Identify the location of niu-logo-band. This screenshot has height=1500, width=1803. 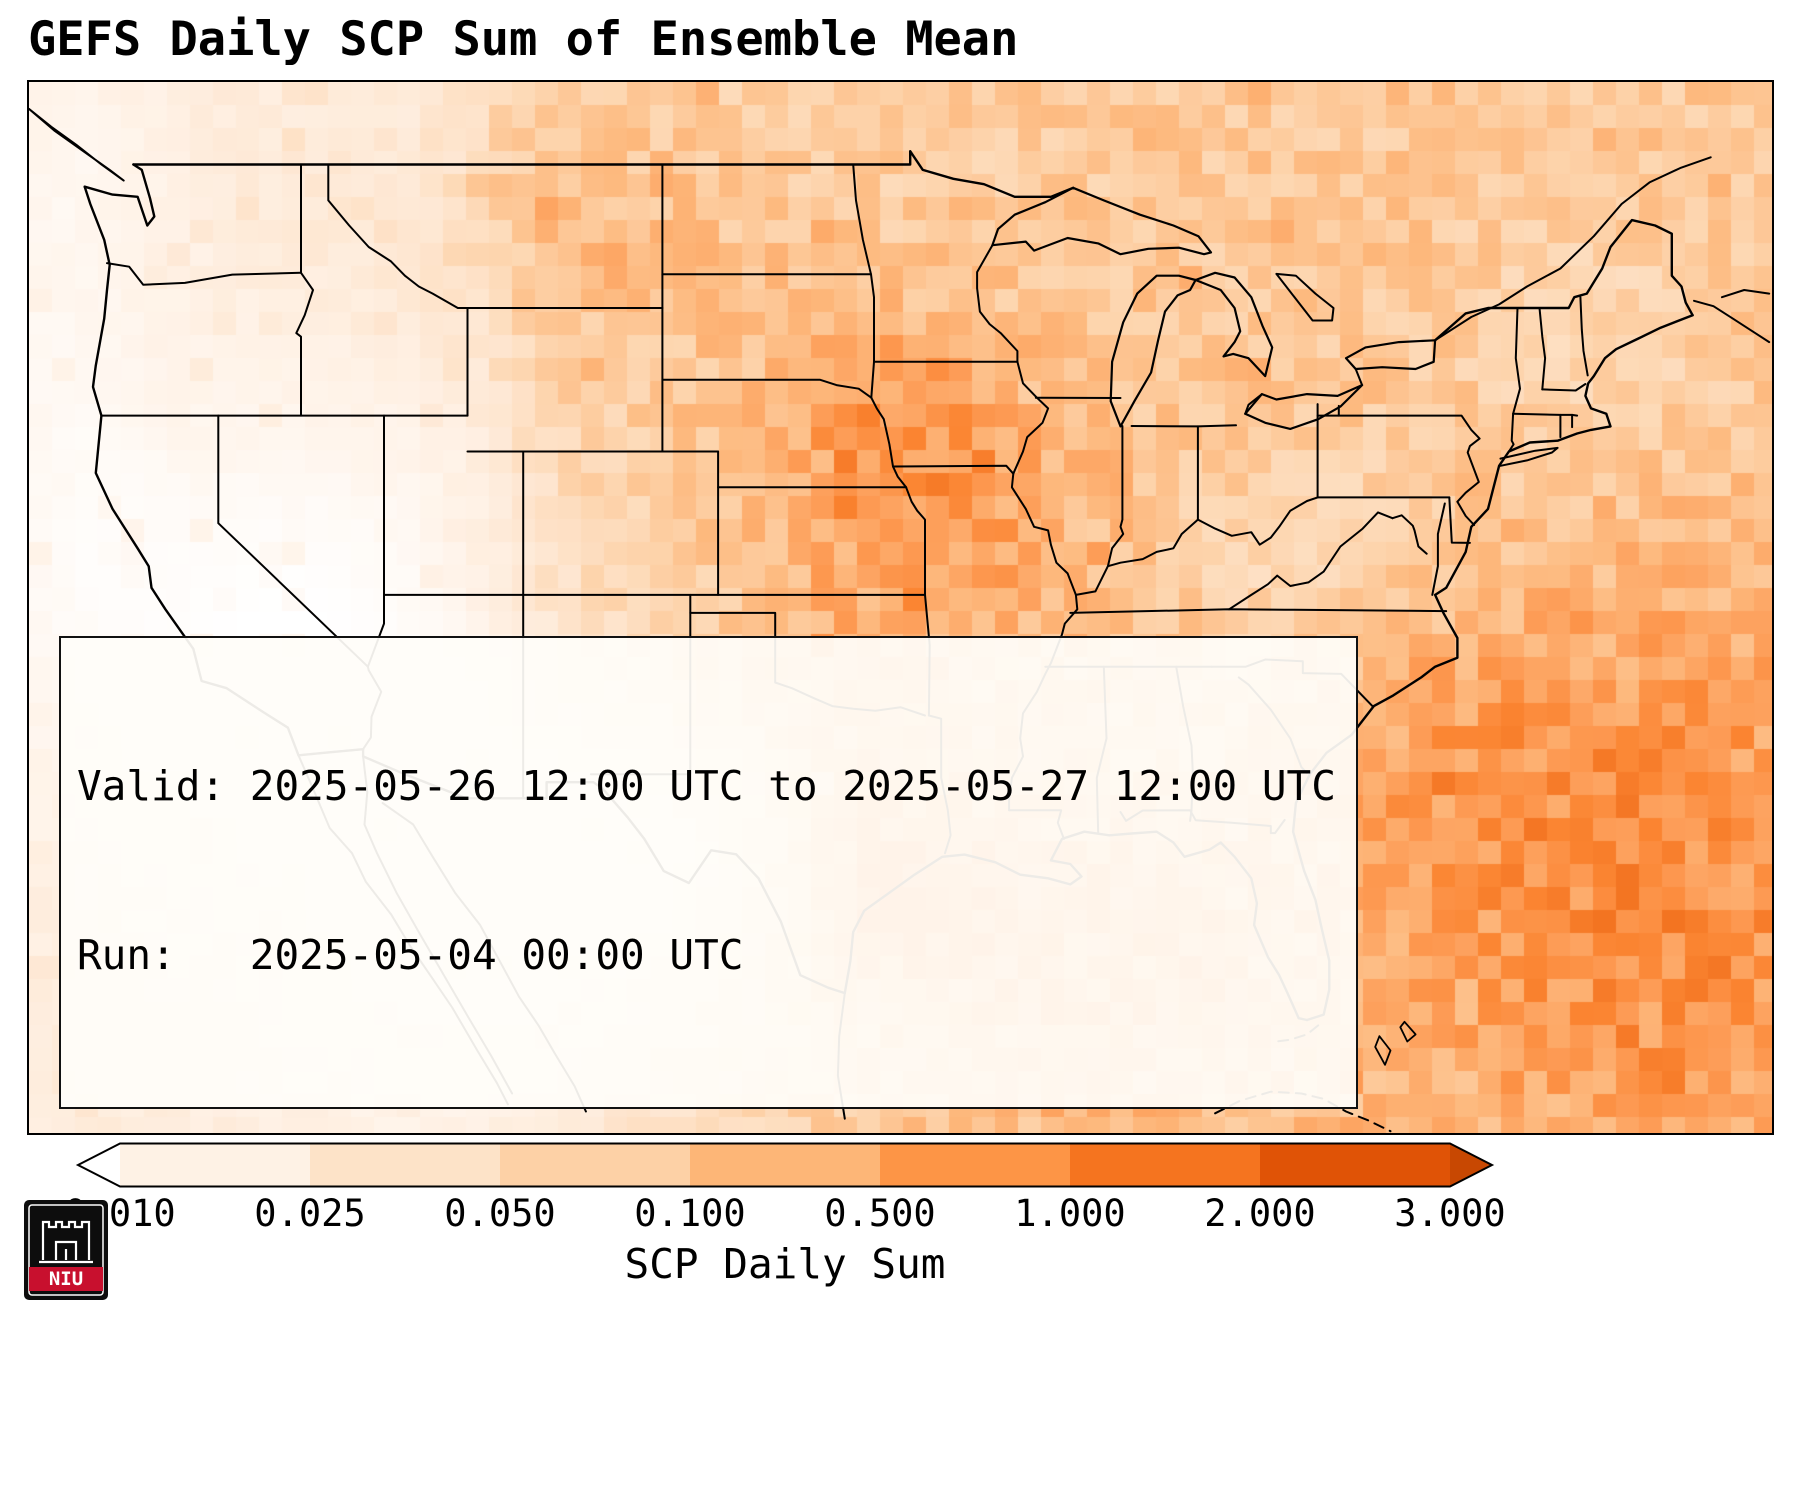
(66, 1279).